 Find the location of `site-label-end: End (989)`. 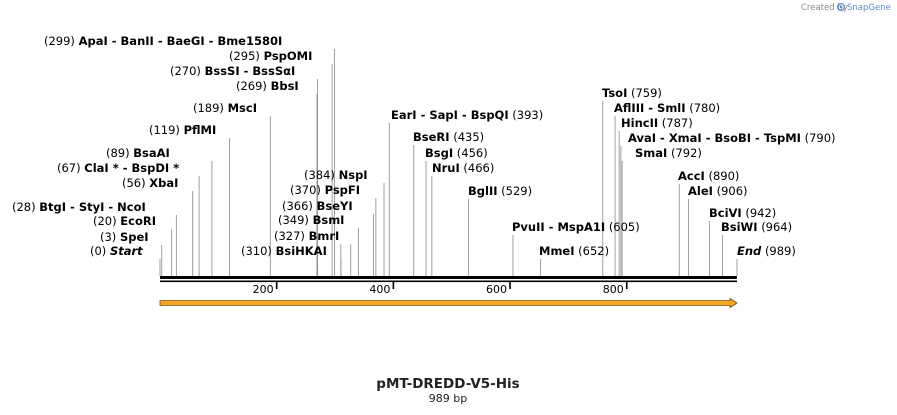

site-label-end: End (989) is located at coordinates (766, 251).